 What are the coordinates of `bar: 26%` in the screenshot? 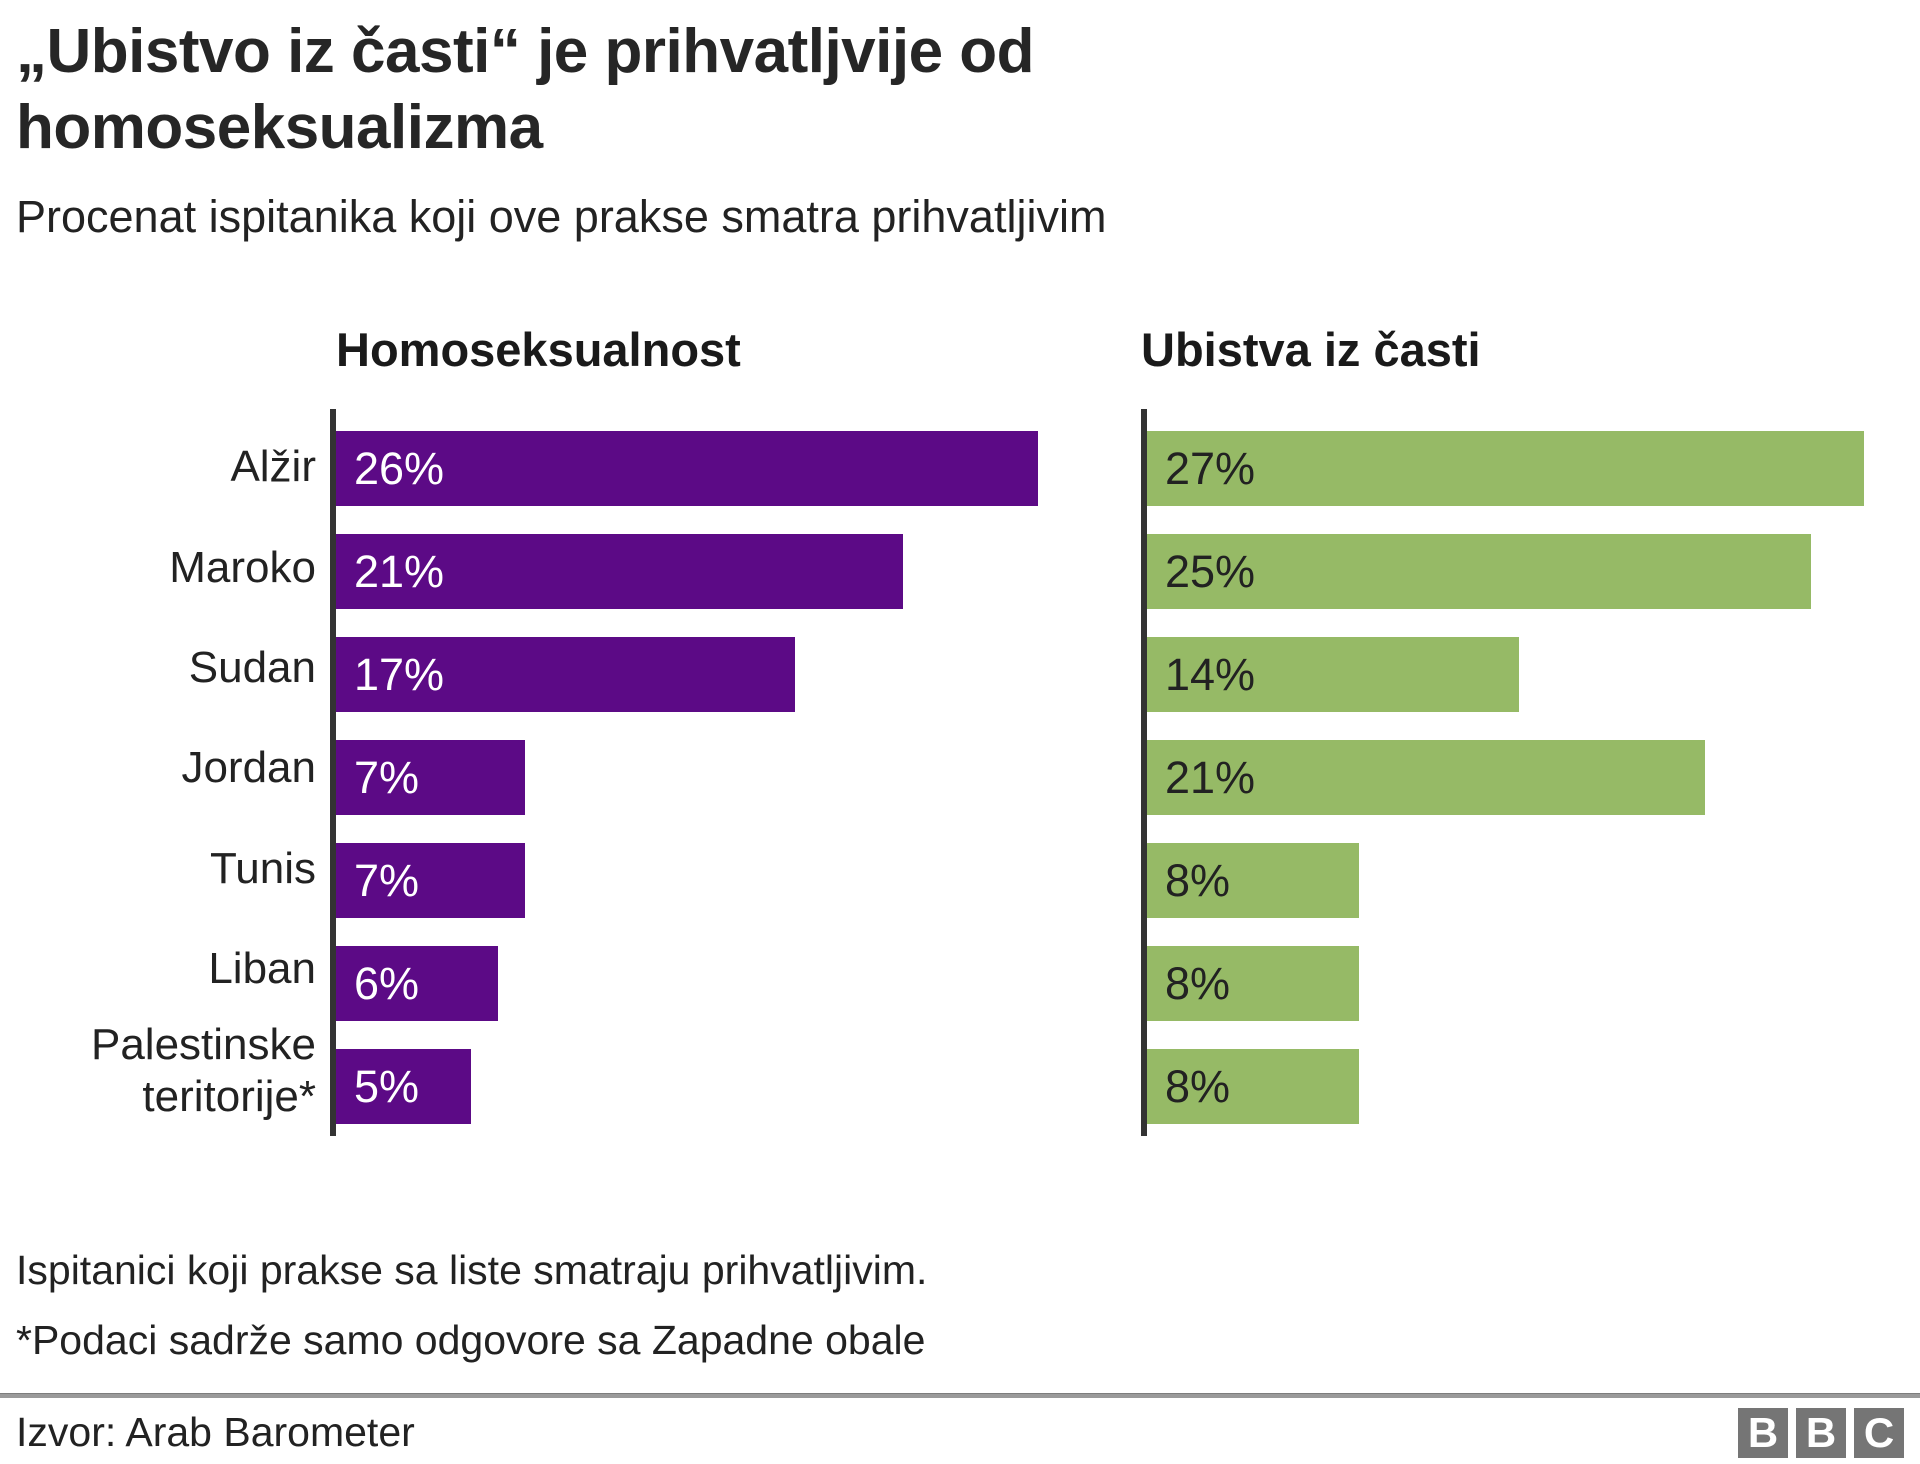 It's located at (687, 469).